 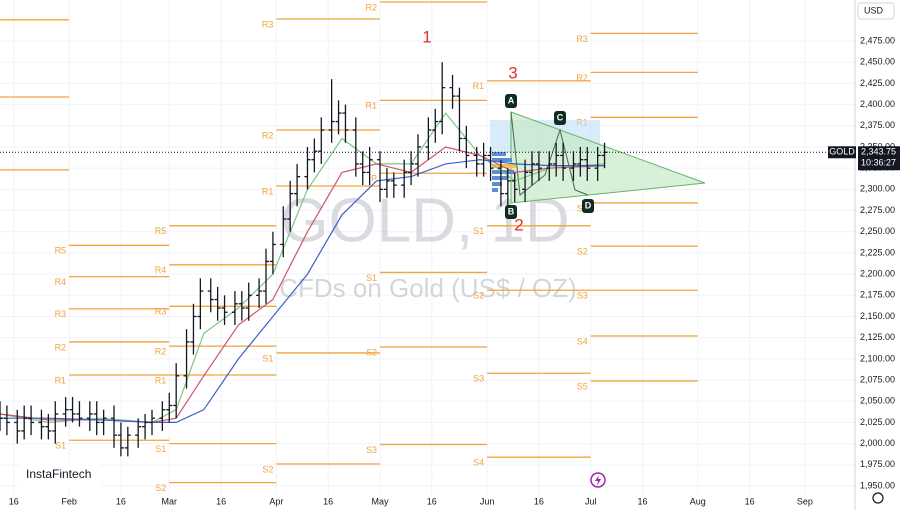 What do you see at coordinates (877, 189) in the screenshot?
I see `y-tick-label: 2,300.00` at bounding box center [877, 189].